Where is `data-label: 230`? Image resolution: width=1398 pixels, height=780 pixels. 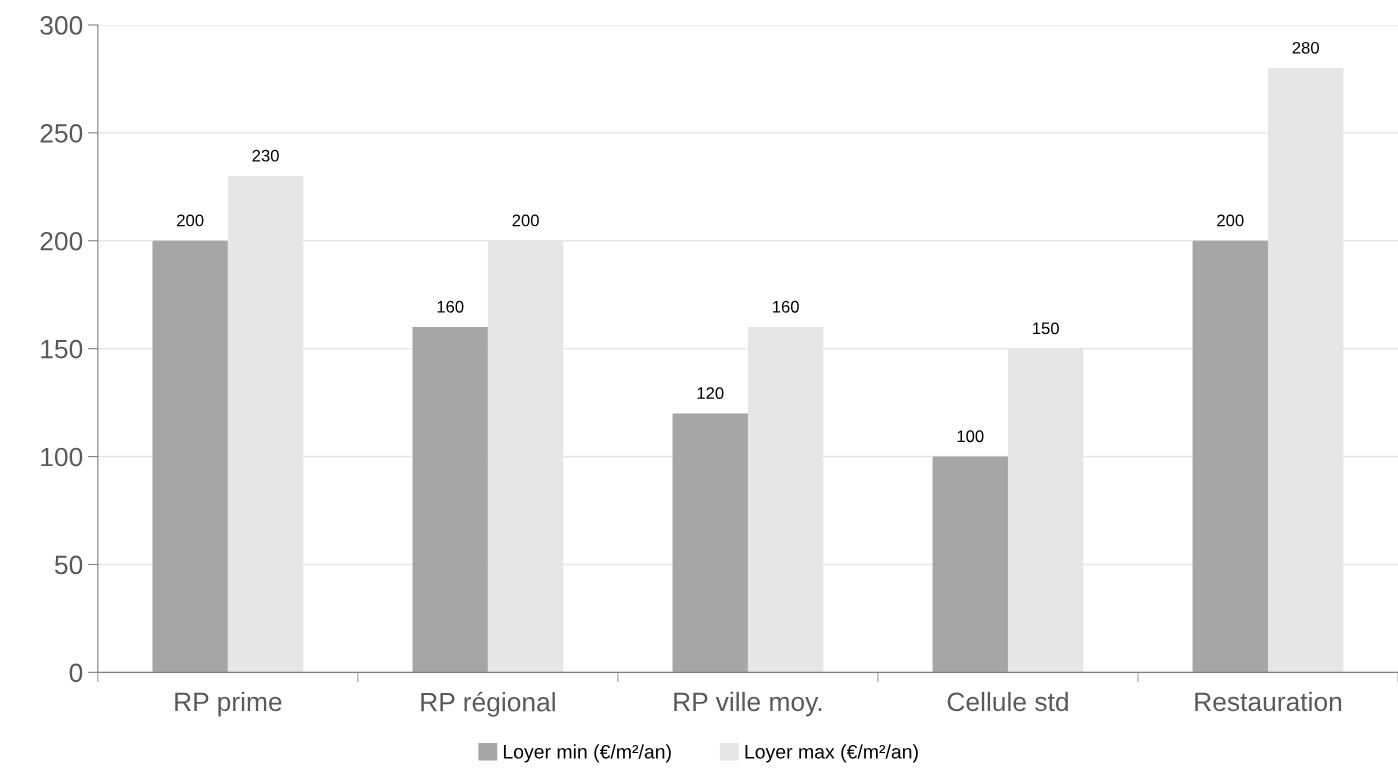 data-label: 230 is located at coordinates (265, 155).